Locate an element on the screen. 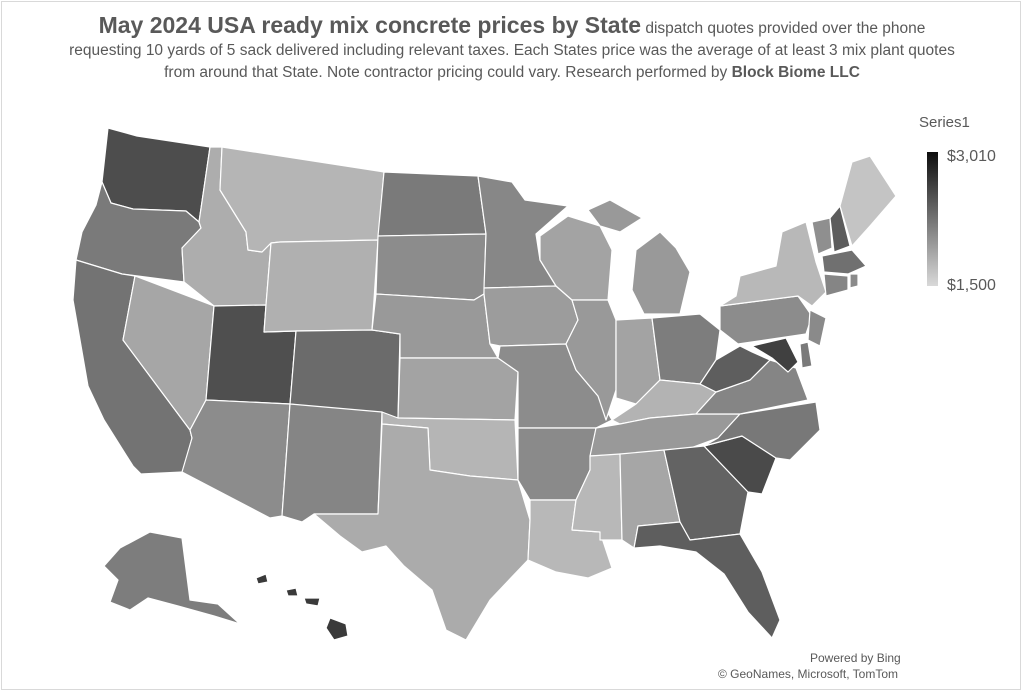  legend-min-label: $1,500 is located at coordinates (971, 285).